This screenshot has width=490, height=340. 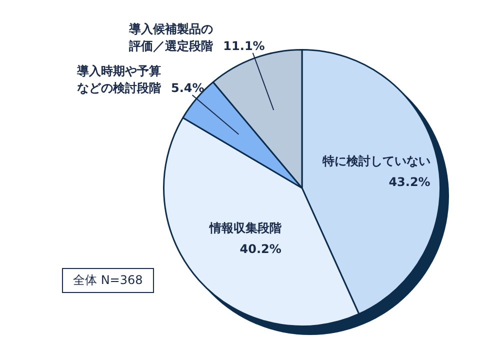 I want to click on slice-label: 導入時期や予算などの検討段階, so click(x=119, y=80).